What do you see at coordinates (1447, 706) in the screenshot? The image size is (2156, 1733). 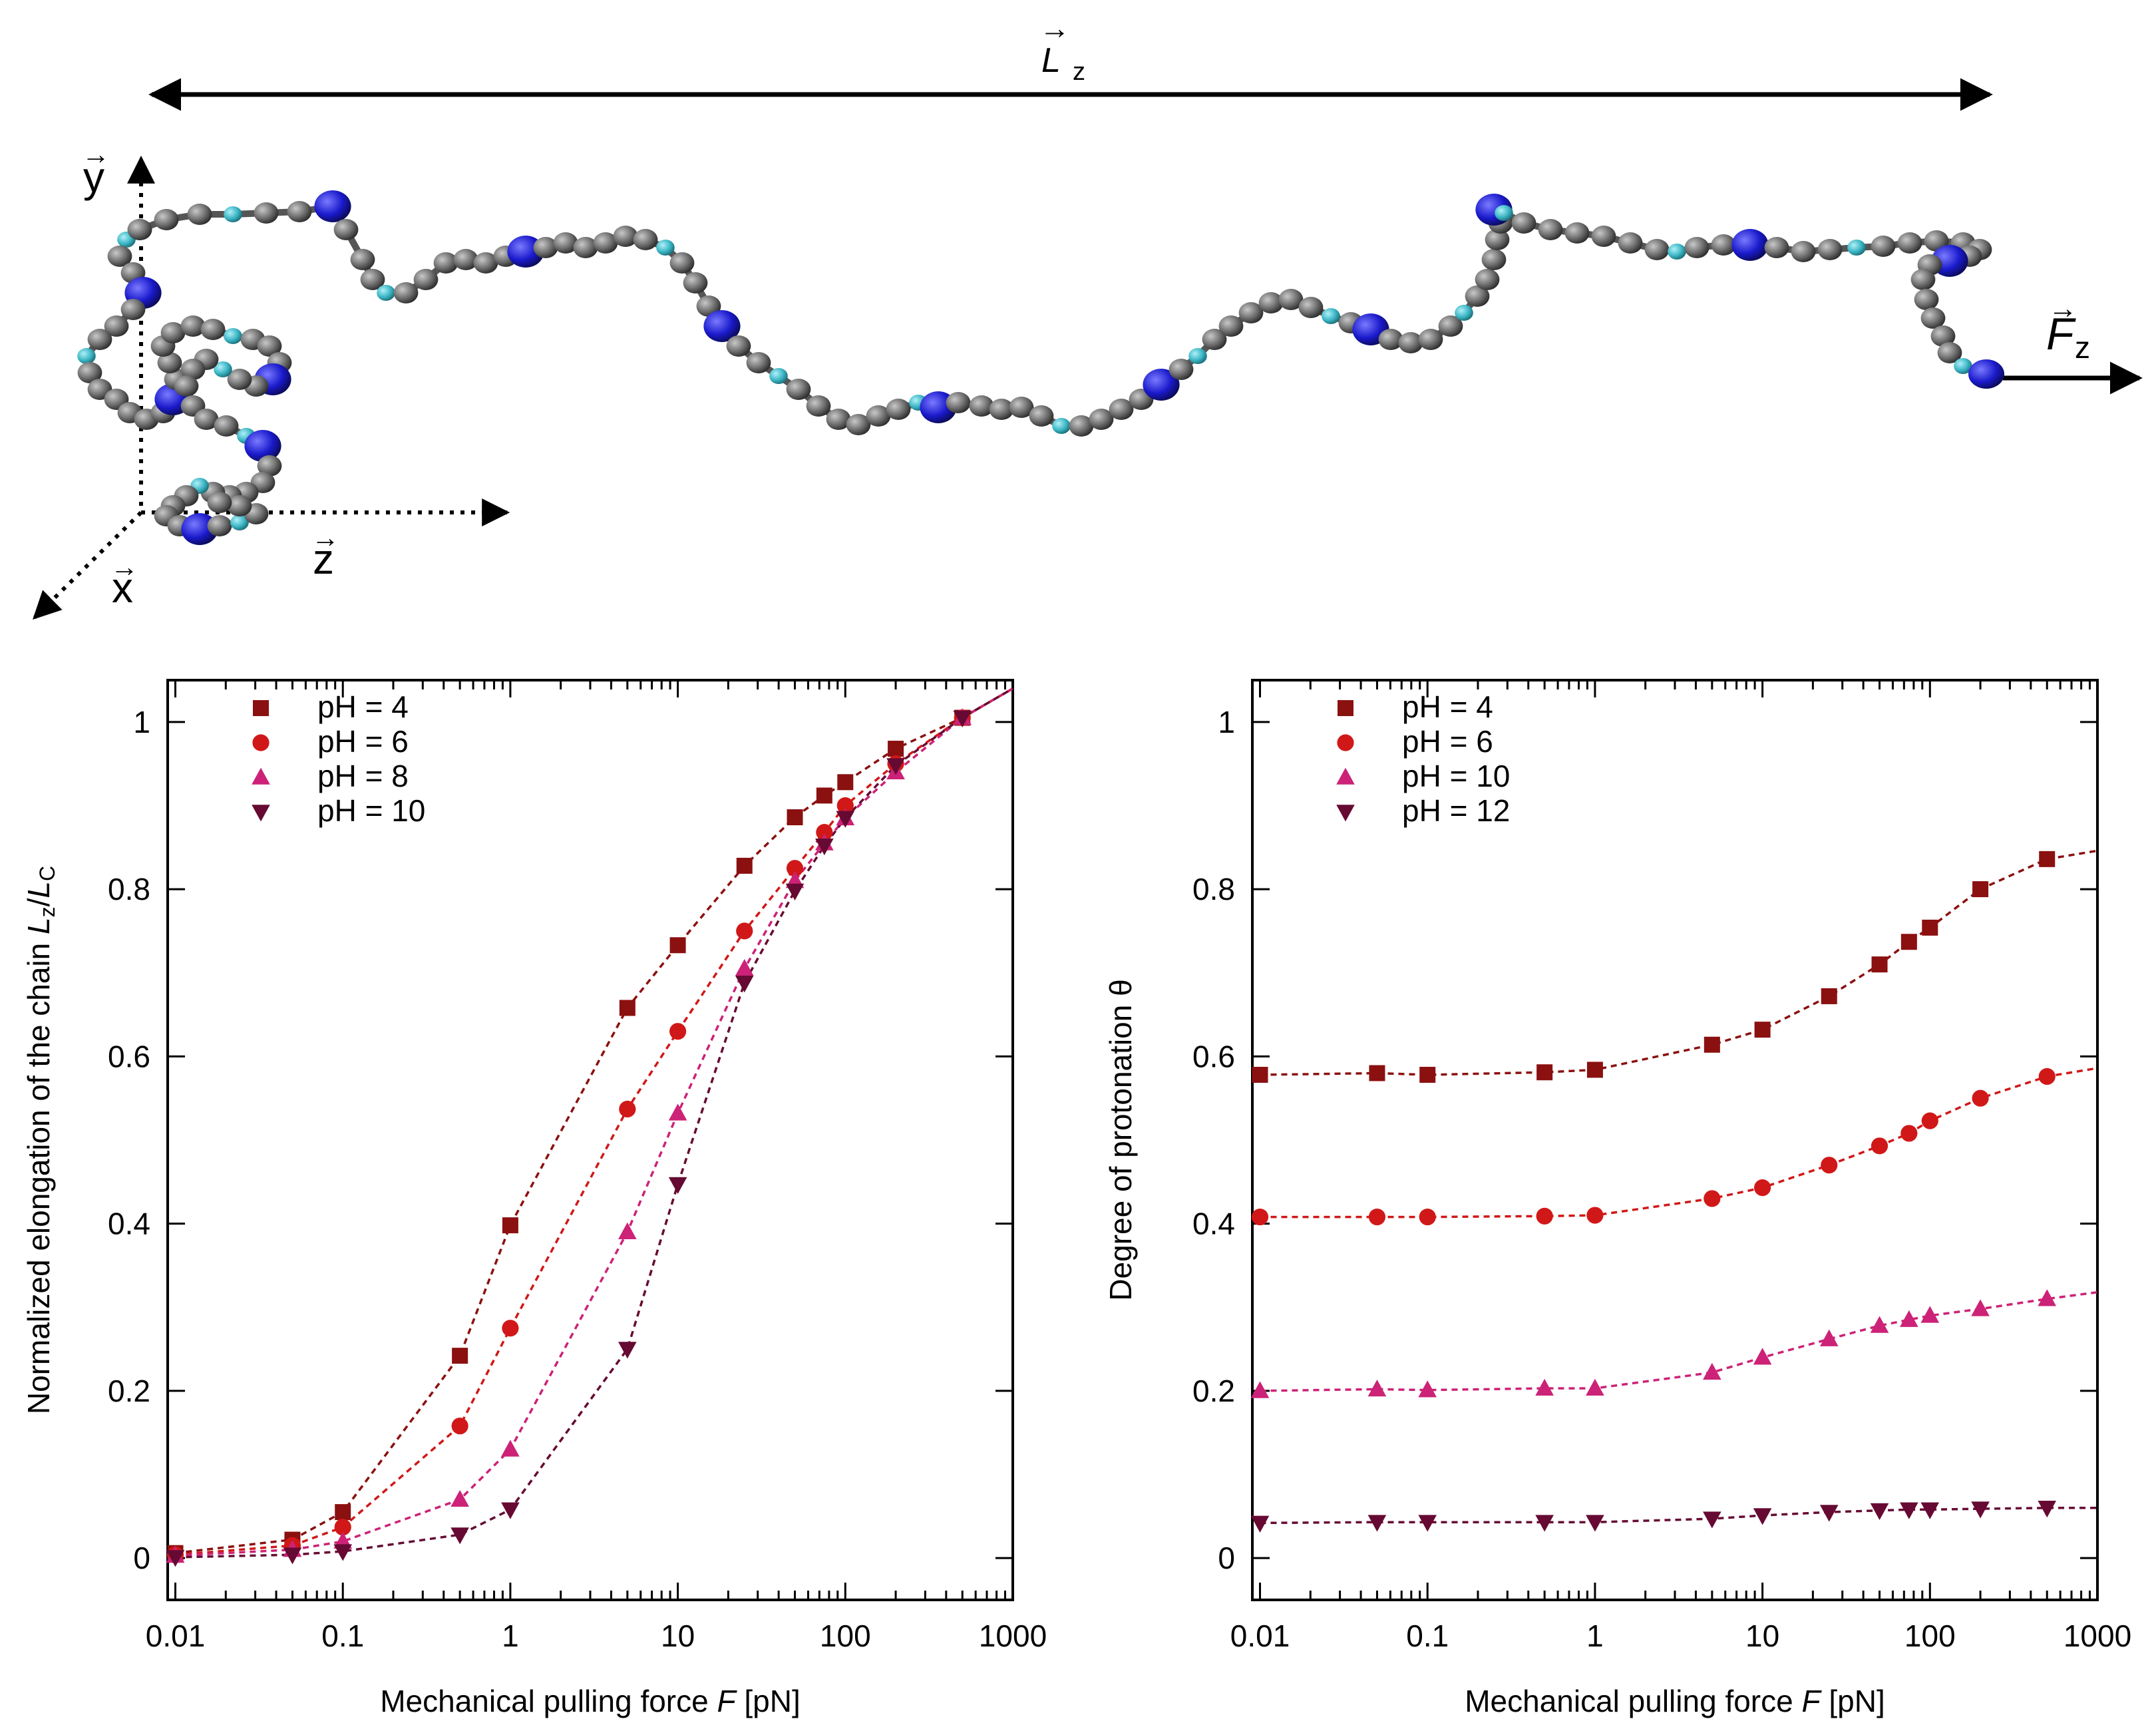 I see `legend-label: pH = 4` at bounding box center [1447, 706].